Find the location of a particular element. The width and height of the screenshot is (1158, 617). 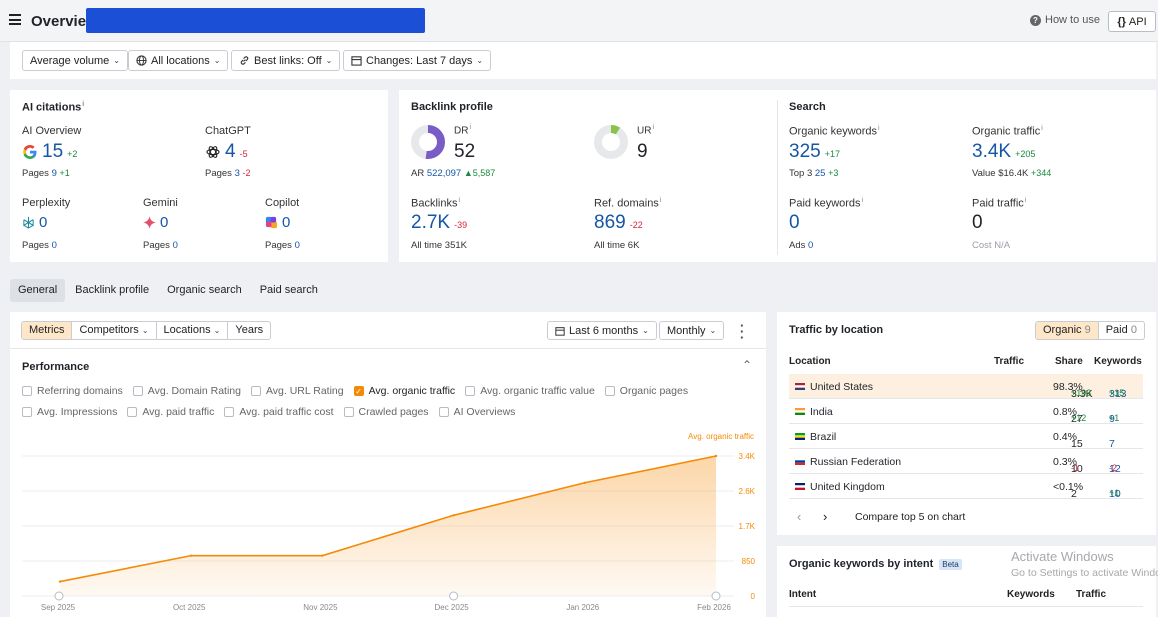

checkbox-ai-overviews: AI Overviews is located at coordinates (476, 412).